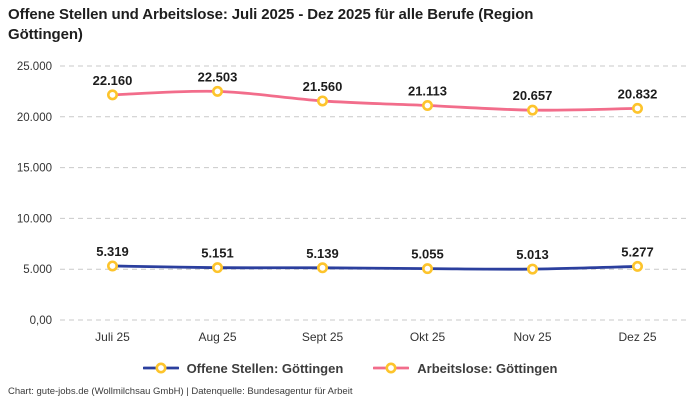 Image resolution: width=700 pixels, height=400 pixels. I want to click on y-axis-tick-label: 20.000, so click(34, 118).